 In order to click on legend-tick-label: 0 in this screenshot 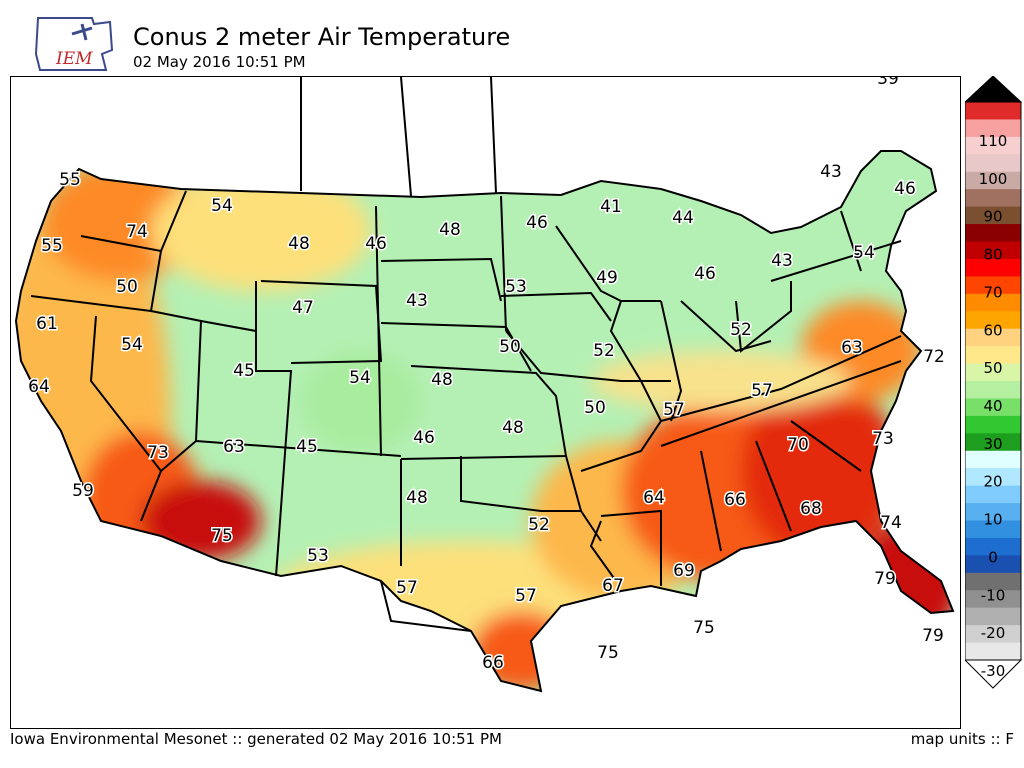, I will do `click(993, 557)`.